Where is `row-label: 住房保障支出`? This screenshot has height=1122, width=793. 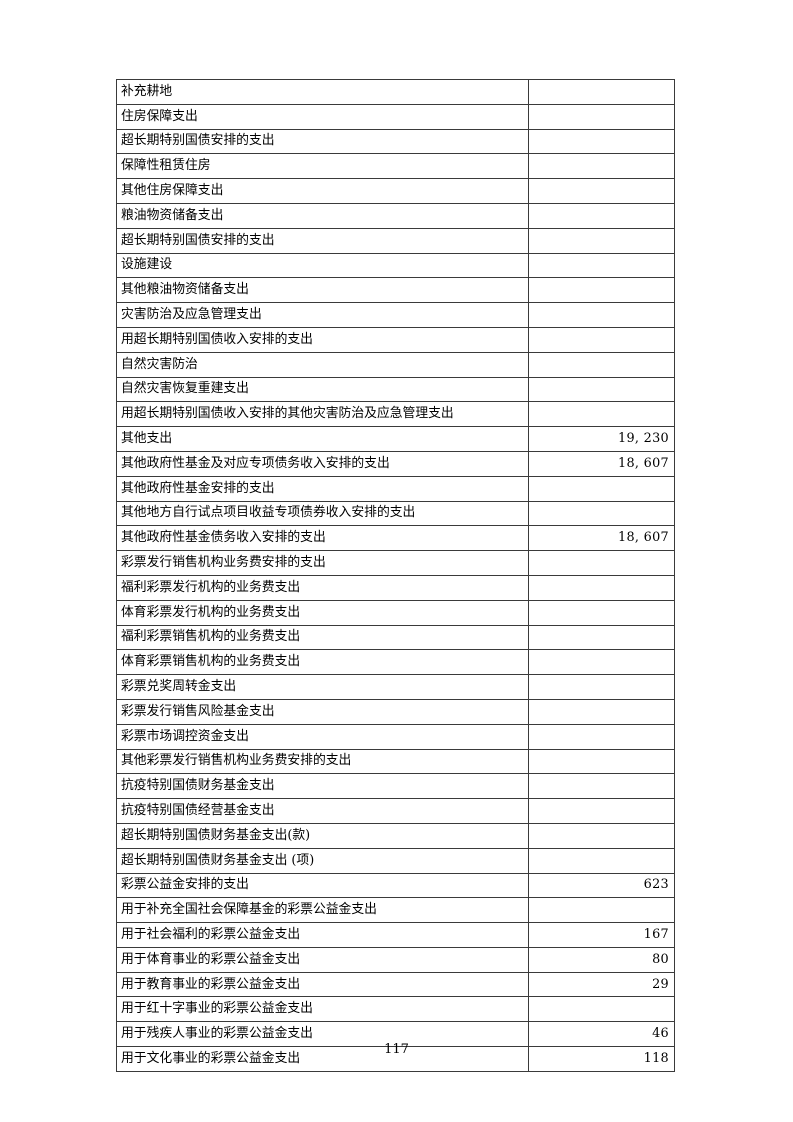
row-label: 住房保障支出 is located at coordinates (322, 116).